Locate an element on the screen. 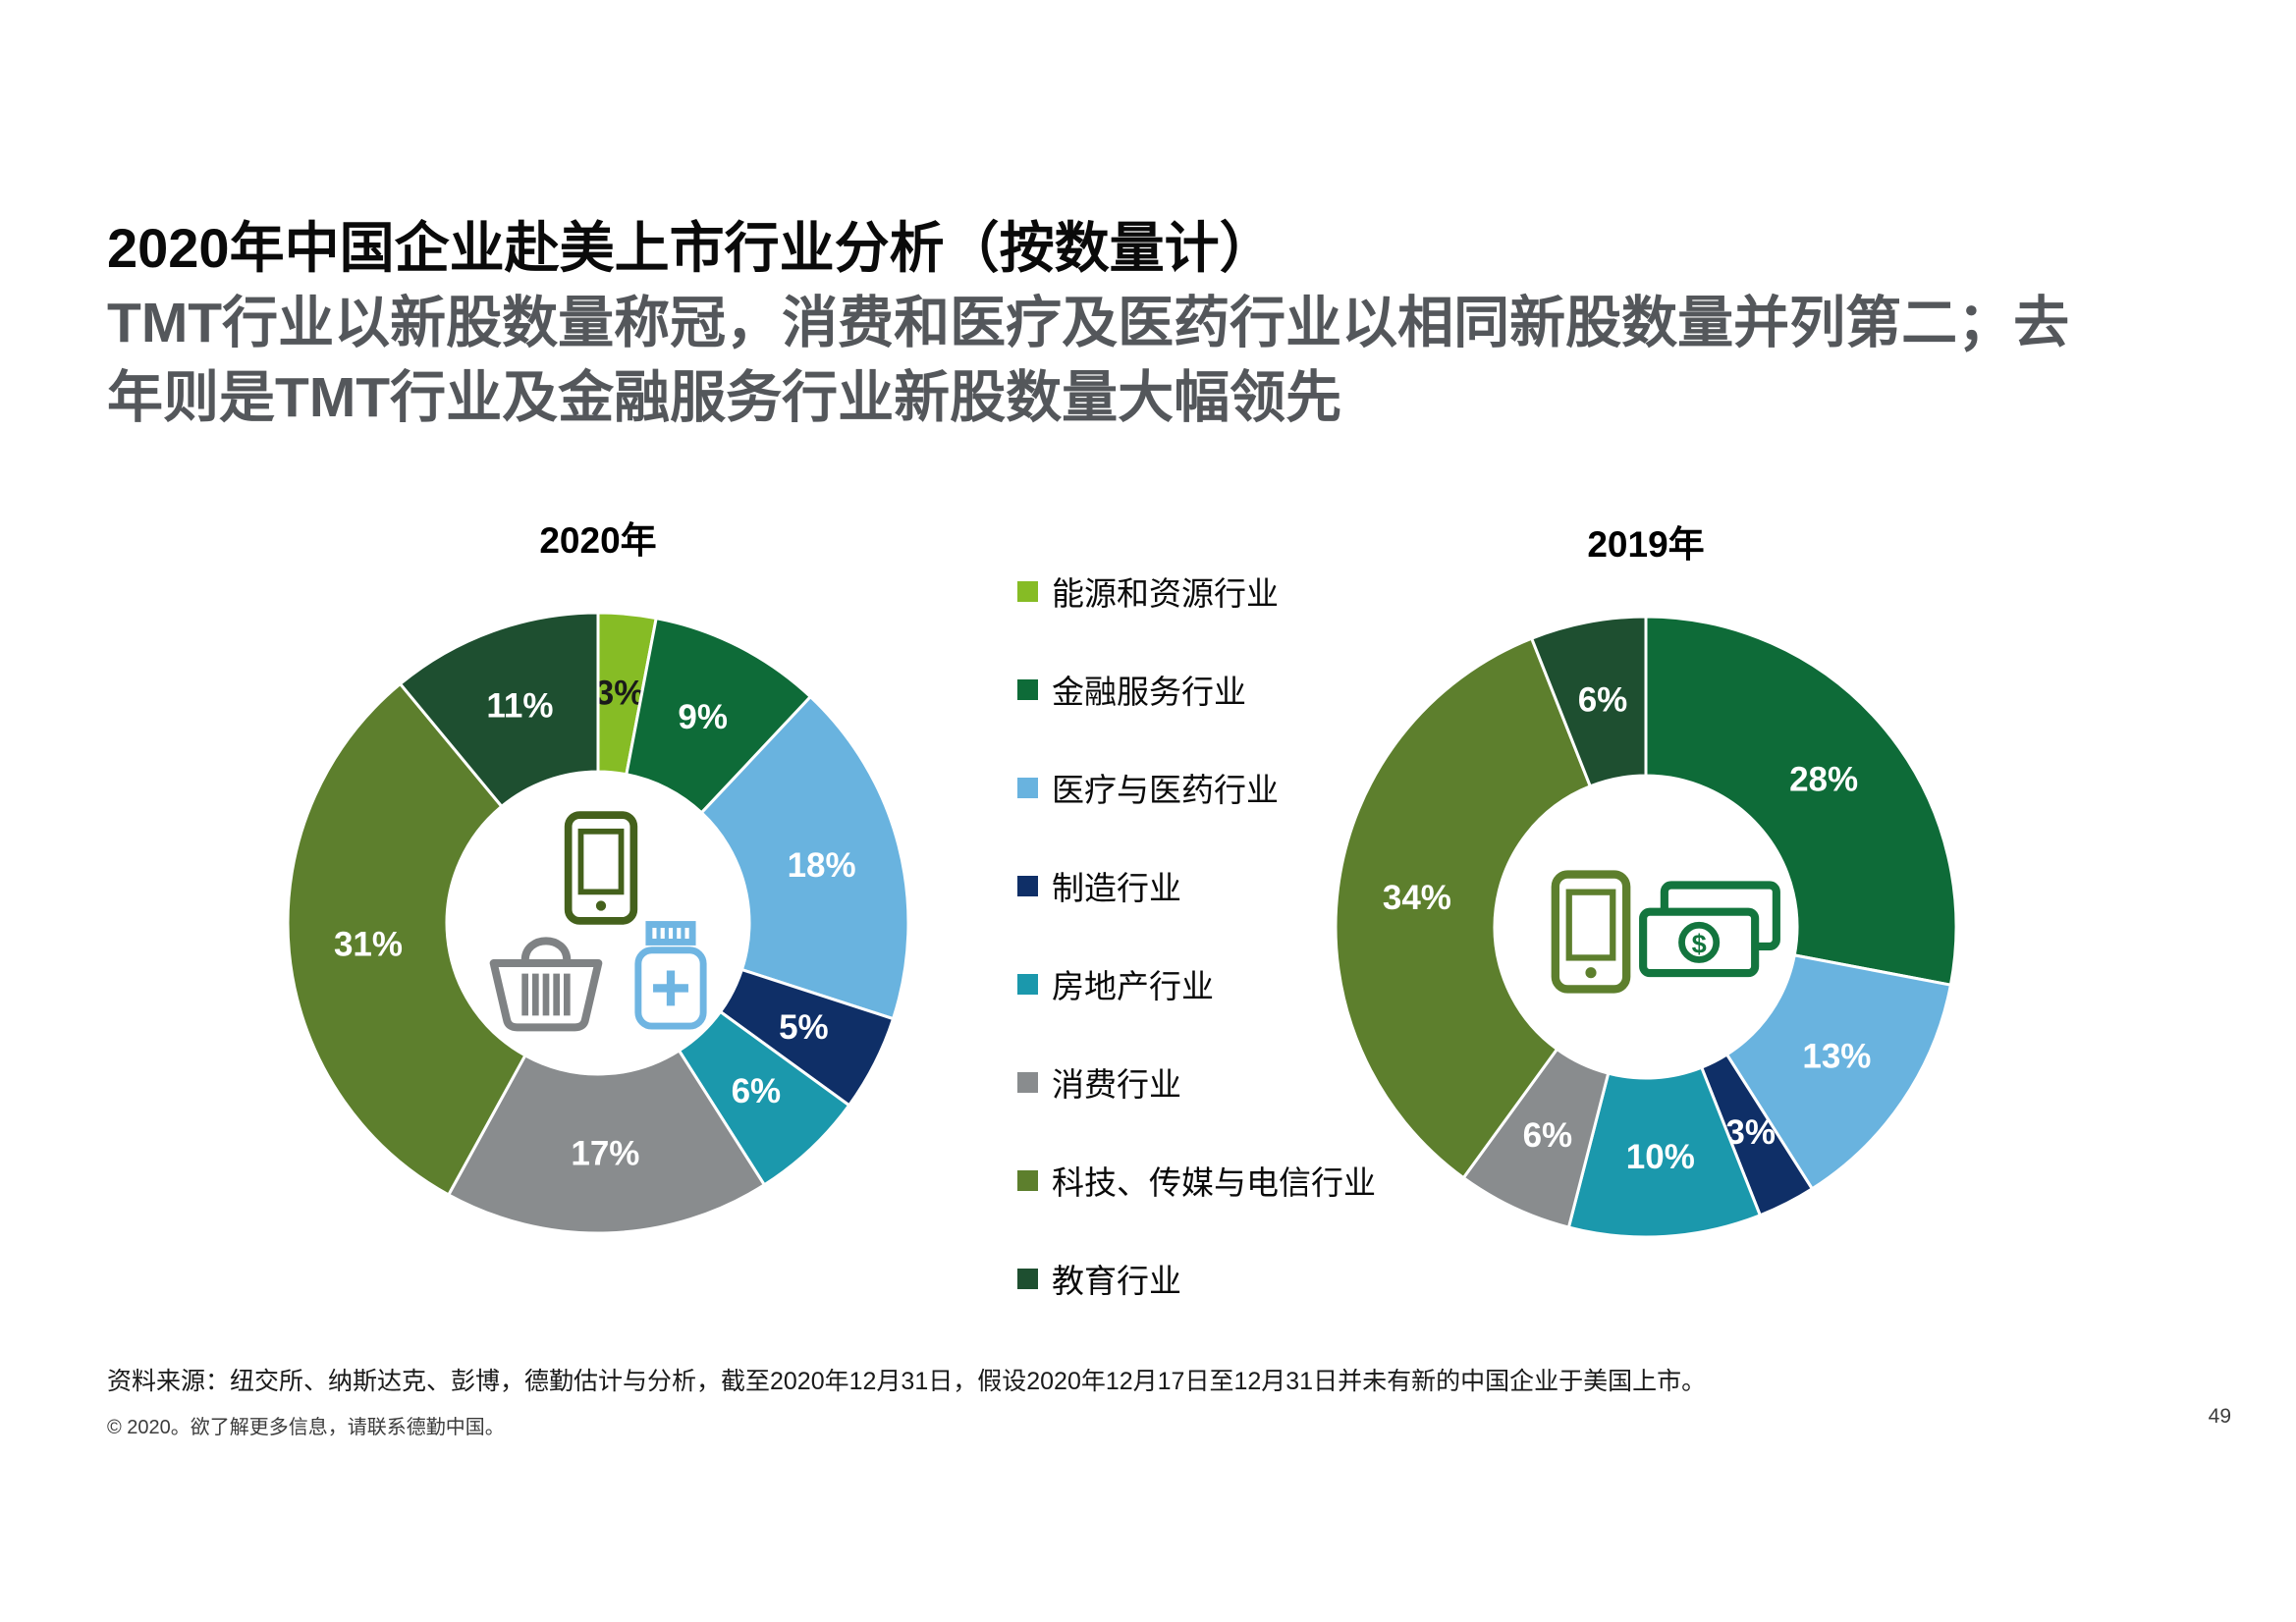 Image resolution: width=2296 pixels, height=1622 pixels. chart-title-2020: 2020年 is located at coordinates (598, 540).